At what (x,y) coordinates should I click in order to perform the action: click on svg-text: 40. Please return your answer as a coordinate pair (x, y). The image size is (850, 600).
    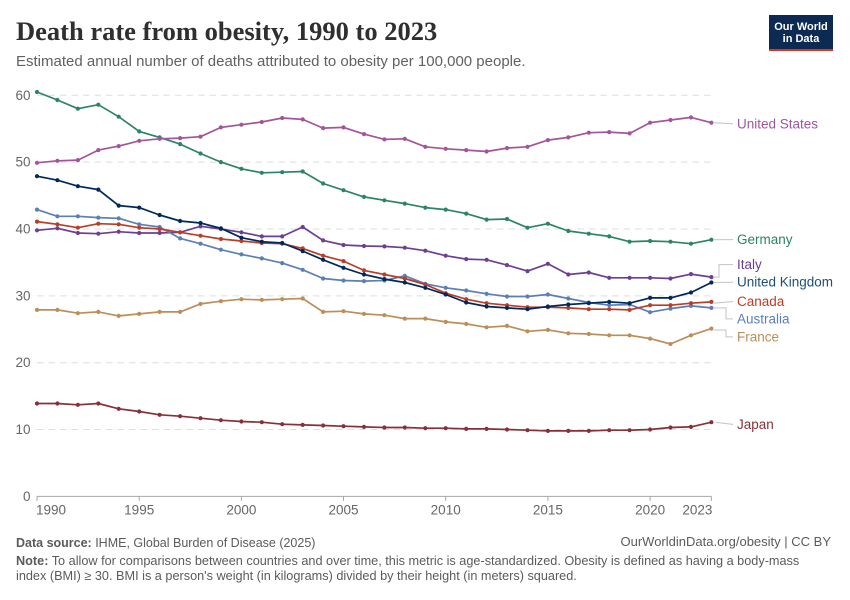
    Looking at the image, I should click on (22, 229).